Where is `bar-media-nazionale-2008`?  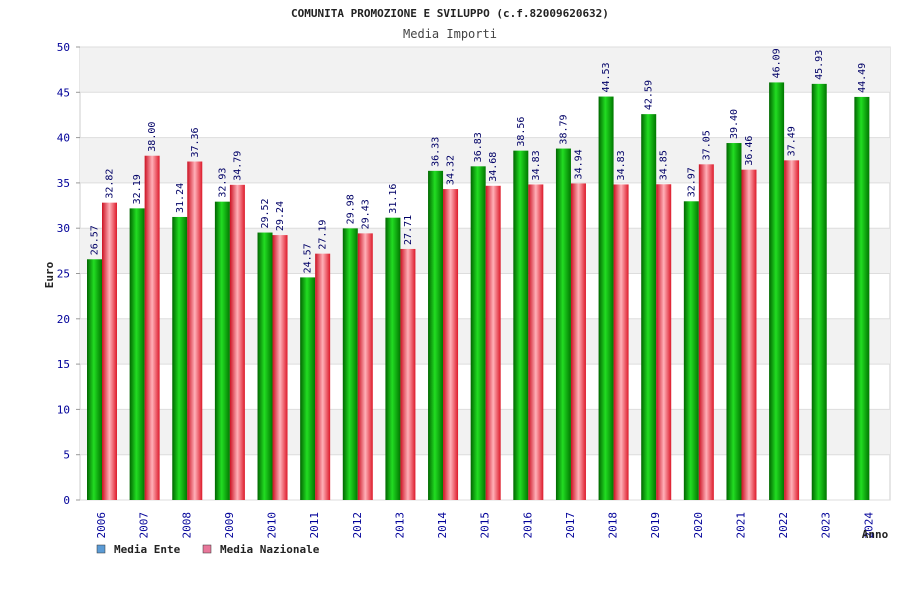 bar-media-nazionale-2008 is located at coordinates (195, 330).